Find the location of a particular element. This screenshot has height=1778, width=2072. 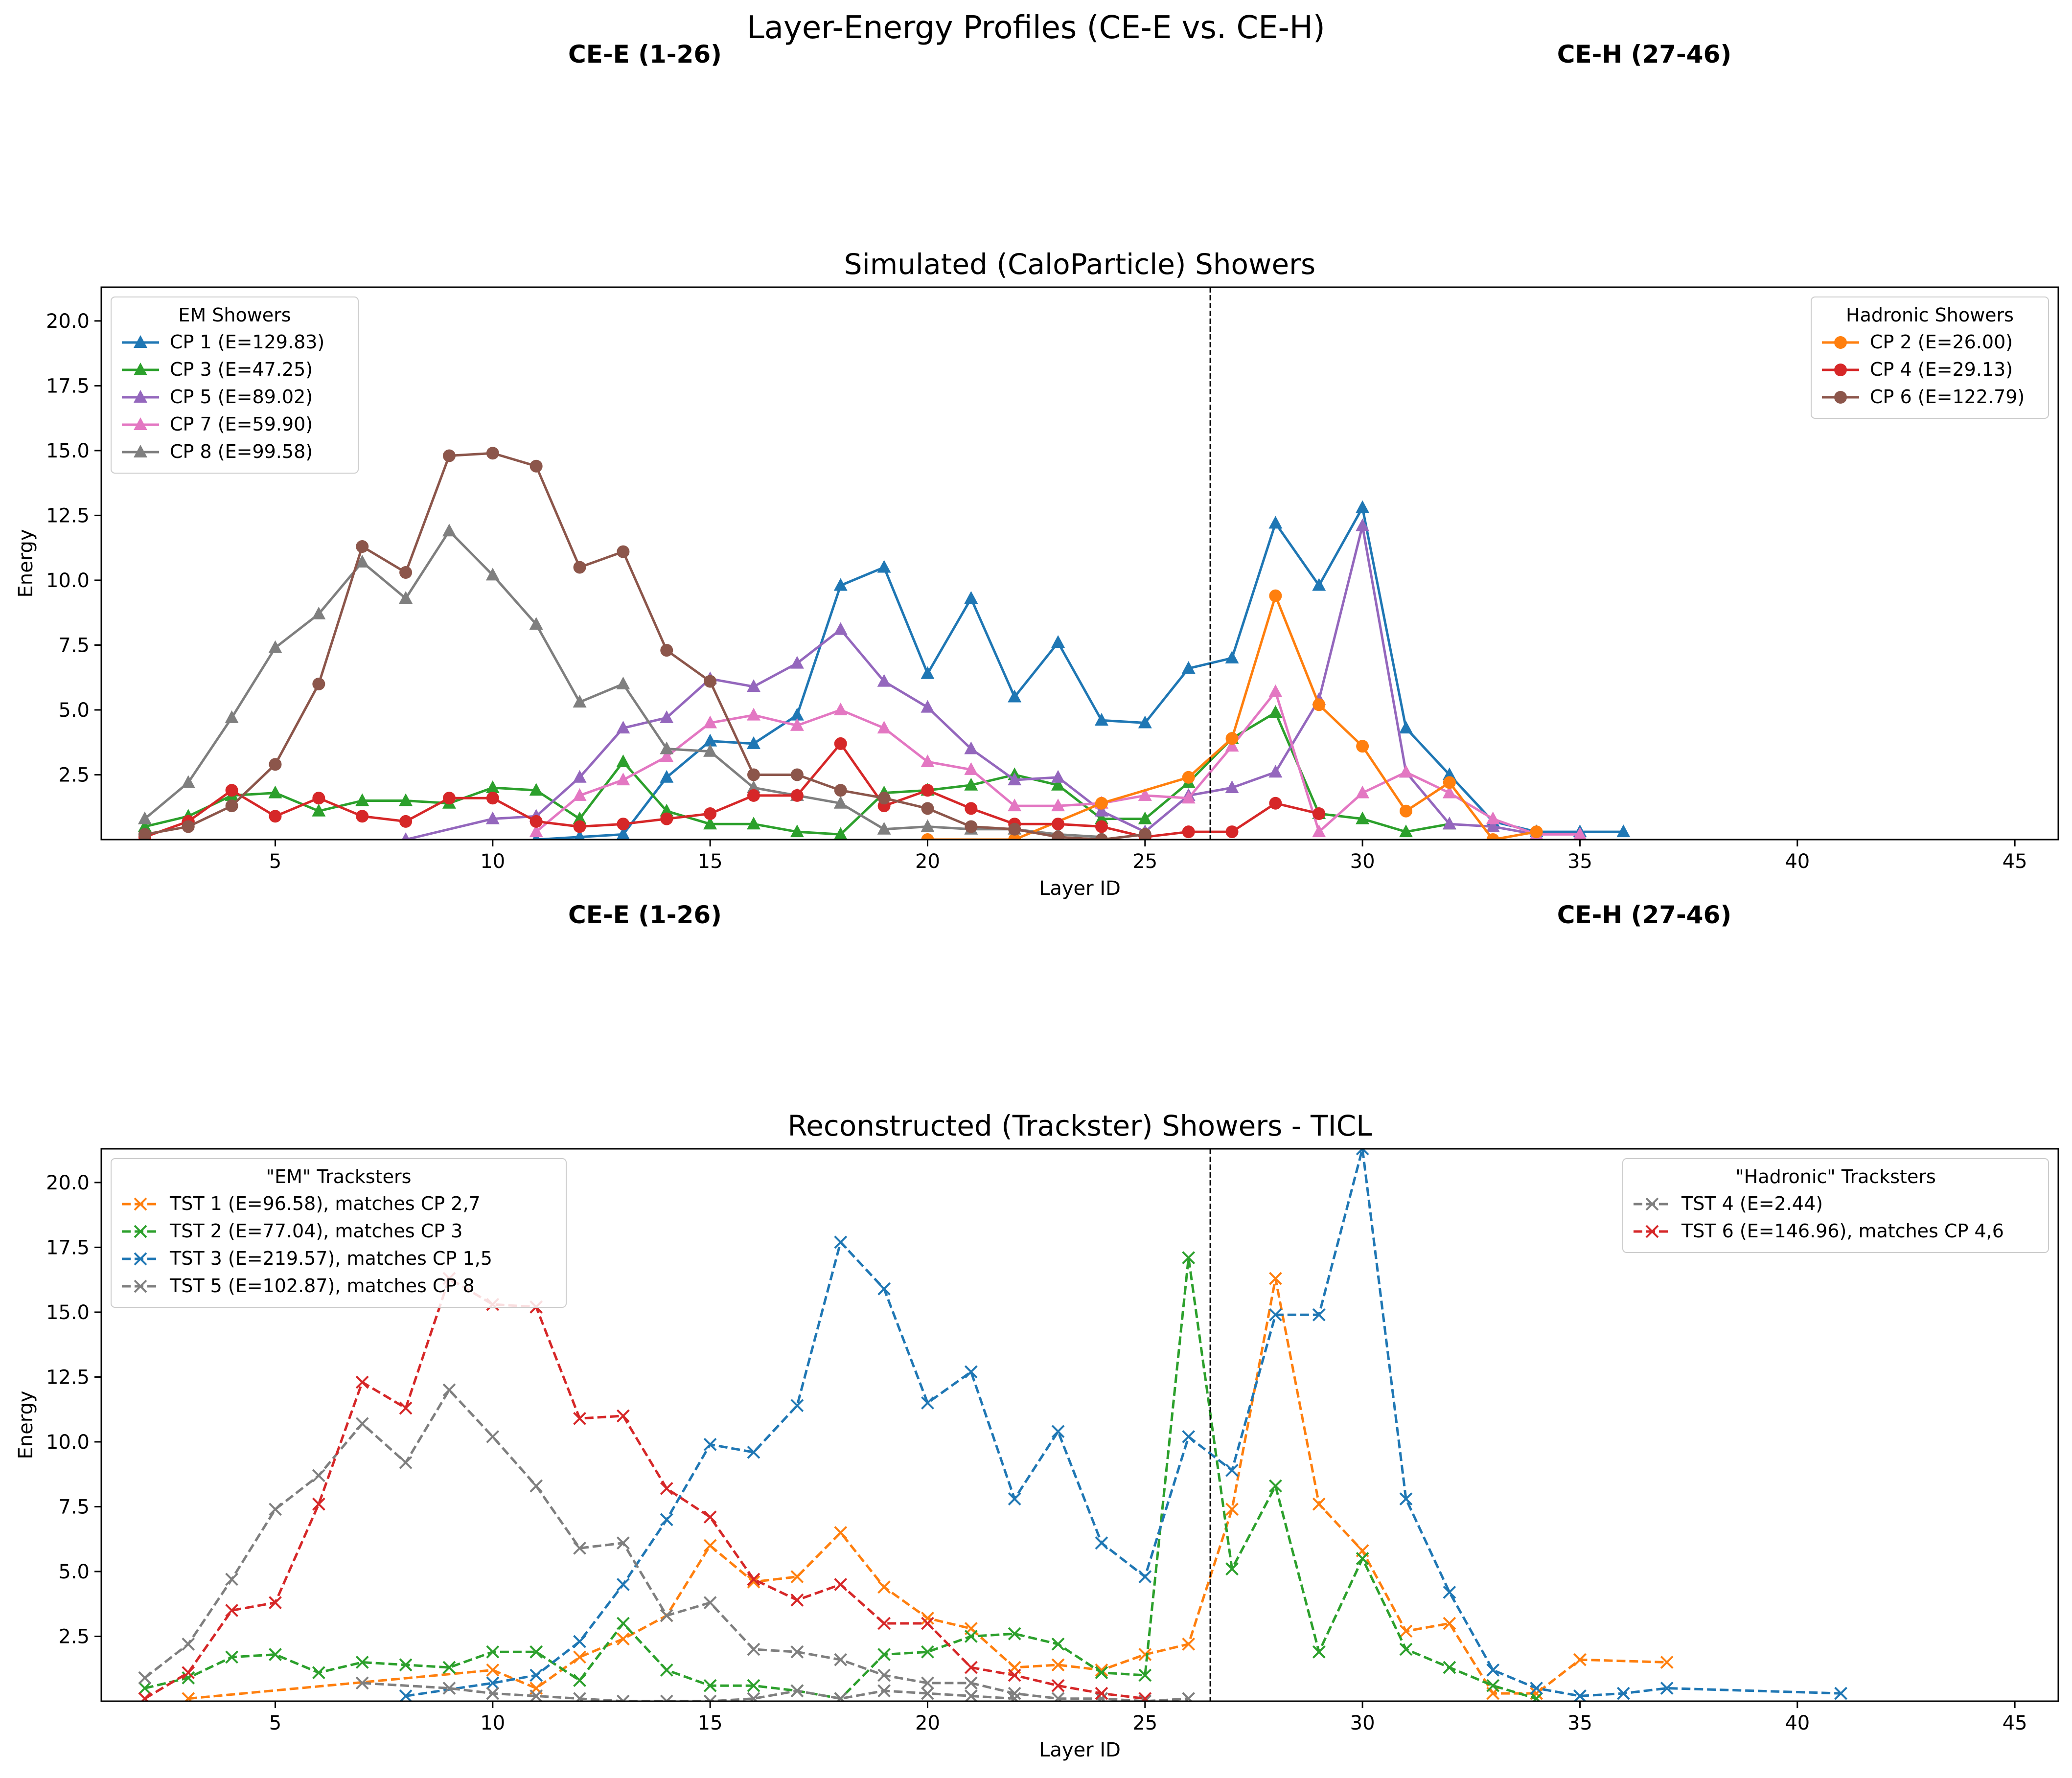

panel-title: Simulated (CaloParticle) Showers is located at coordinates (1079, 264).